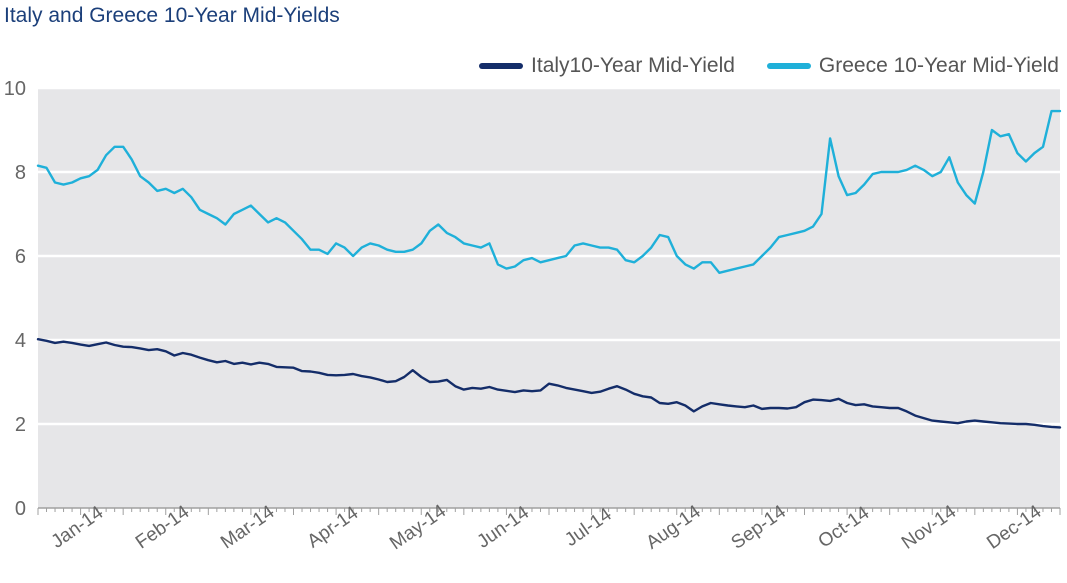 Image resolution: width=1067 pixels, height=583 pixels. What do you see at coordinates (929, 527) in the screenshot?
I see `x-tick-label-10: Nov-14` at bounding box center [929, 527].